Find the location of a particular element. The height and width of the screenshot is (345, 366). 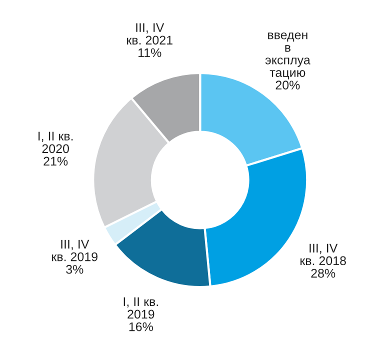

data-label: 3% is located at coordinates (75, 269).